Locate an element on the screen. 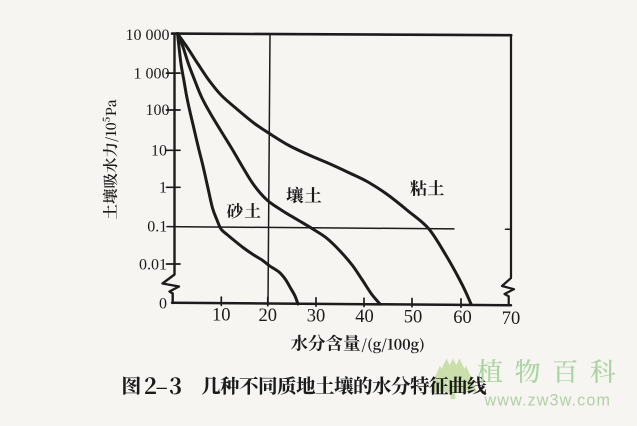  svg-text: 0.1 is located at coordinates (157, 227).